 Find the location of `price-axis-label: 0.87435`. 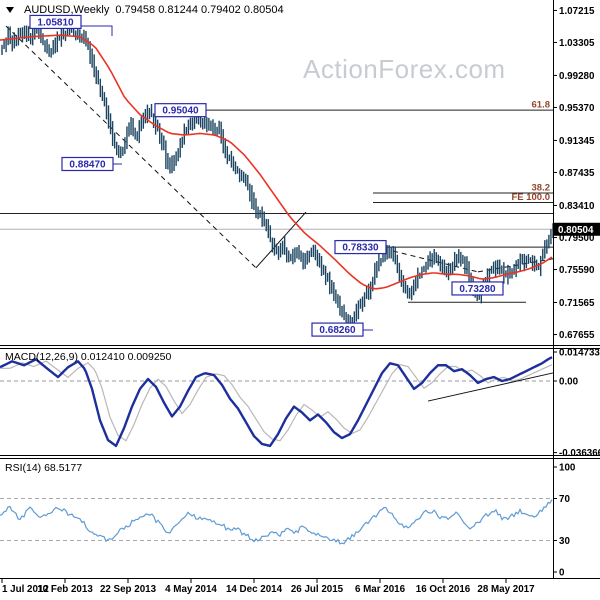

price-axis-label: 0.87435 is located at coordinates (577, 173).